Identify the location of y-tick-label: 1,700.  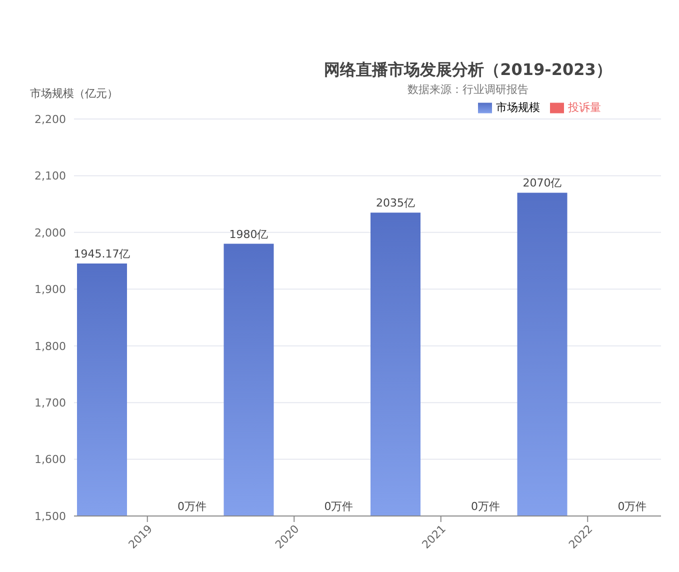
(50, 403).